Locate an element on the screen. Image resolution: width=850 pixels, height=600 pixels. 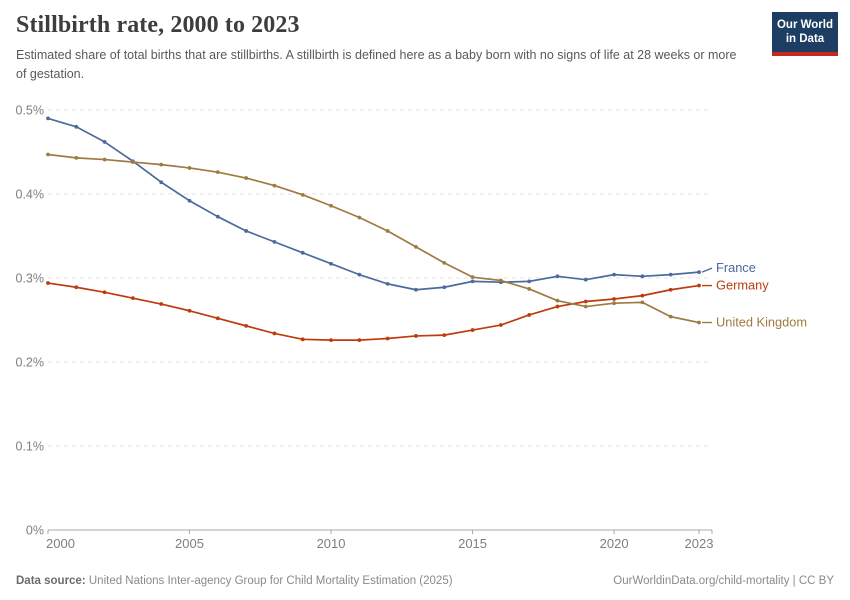
x-tick-label: 2010 is located at coordinates (331, 543).